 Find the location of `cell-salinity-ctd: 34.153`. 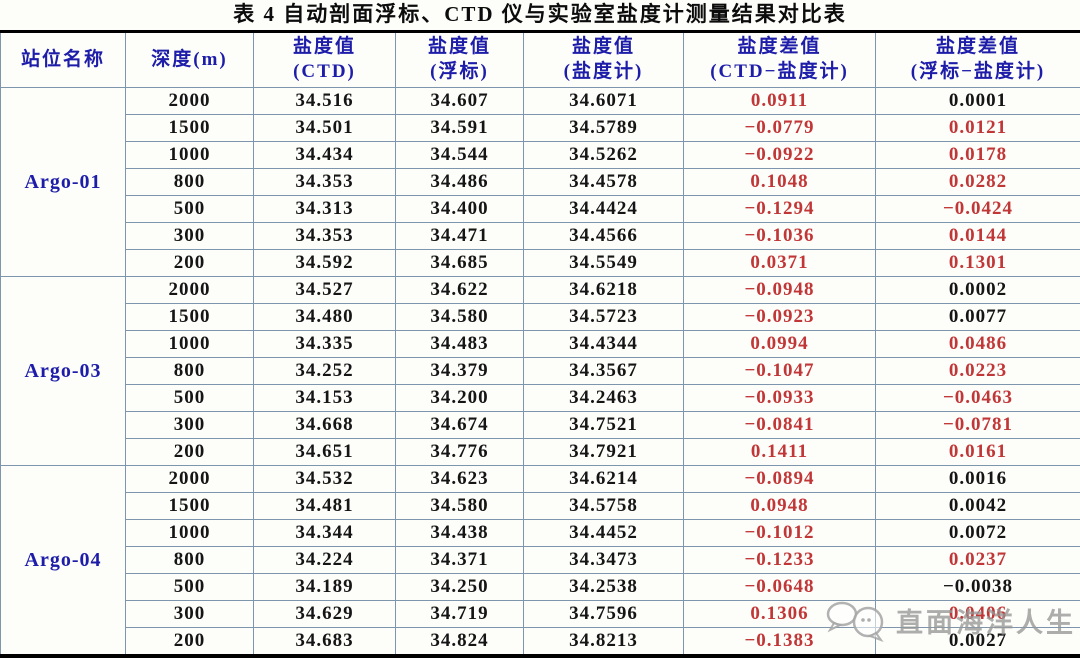

cell-salinity-ctd: 34.153 is located at coordinates (325, 398).